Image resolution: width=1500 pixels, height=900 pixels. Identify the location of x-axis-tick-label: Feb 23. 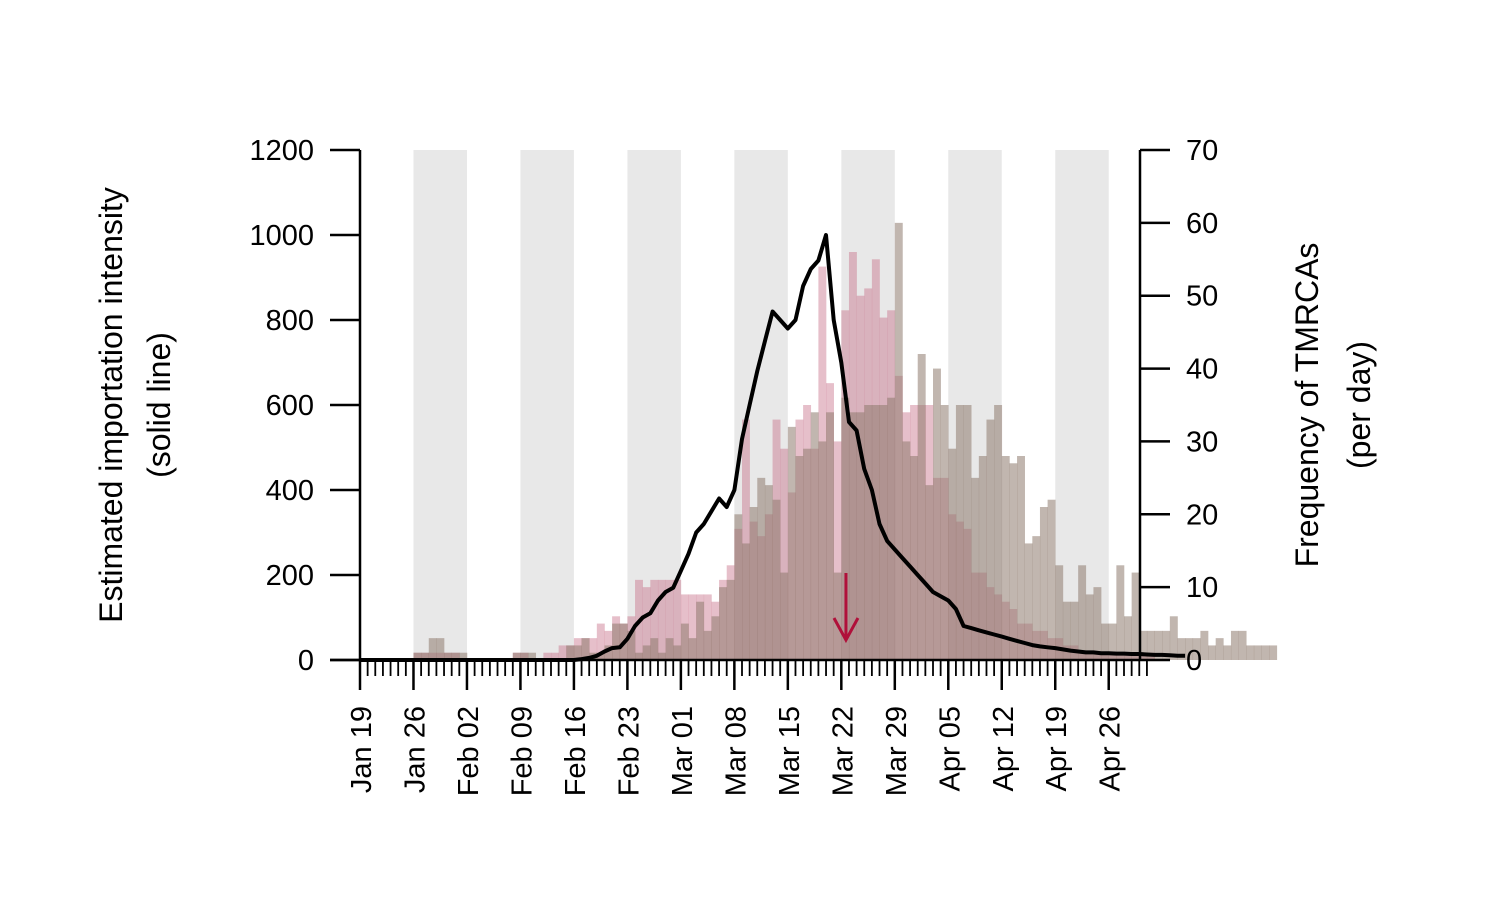
(629, 751).